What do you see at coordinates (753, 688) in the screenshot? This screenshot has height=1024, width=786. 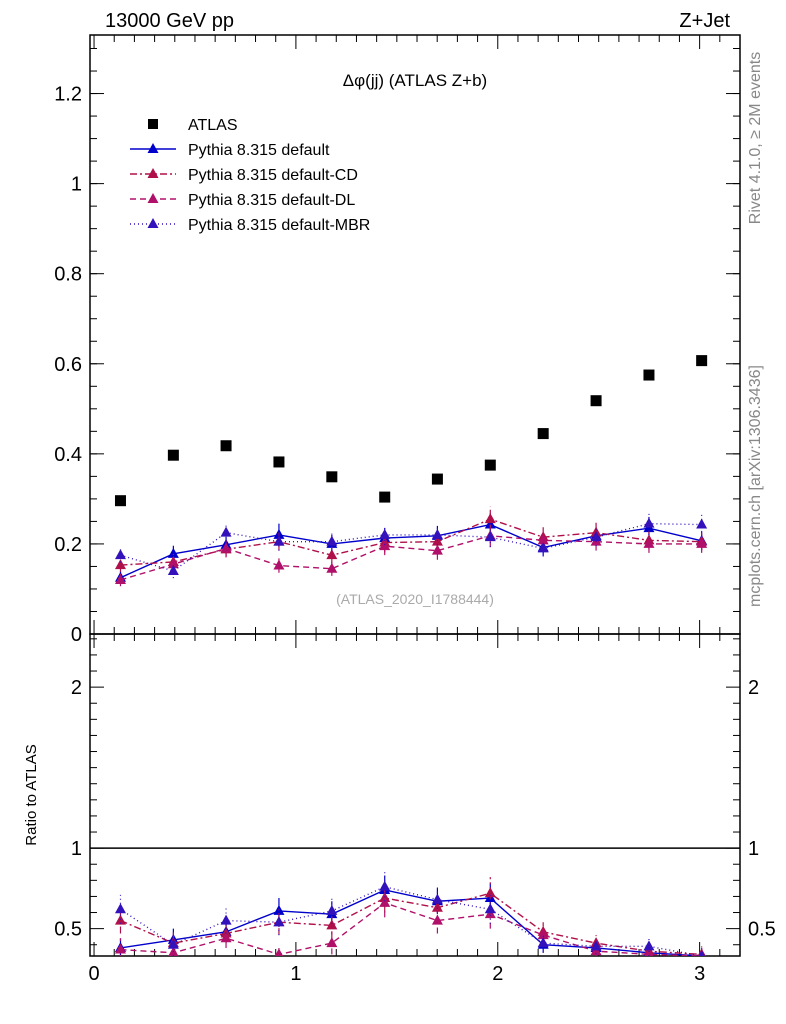 I see `ratio-y-tick-label-right: 2` at bounding box center [753, 688].